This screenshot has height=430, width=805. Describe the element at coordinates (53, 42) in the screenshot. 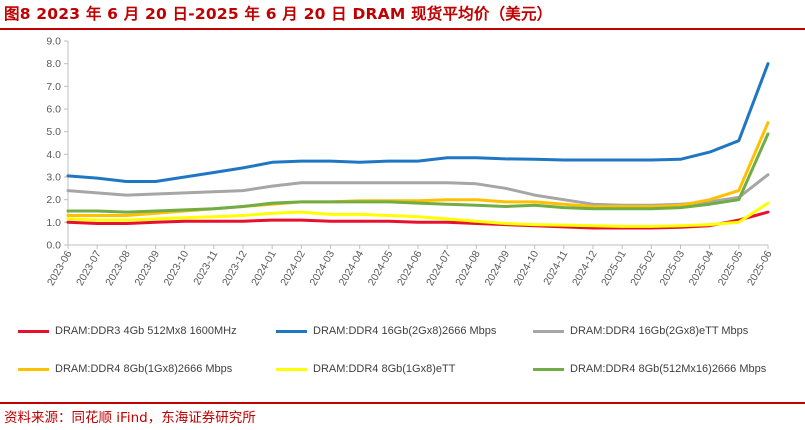

I see `y-tick-label: 9.0` at that location.